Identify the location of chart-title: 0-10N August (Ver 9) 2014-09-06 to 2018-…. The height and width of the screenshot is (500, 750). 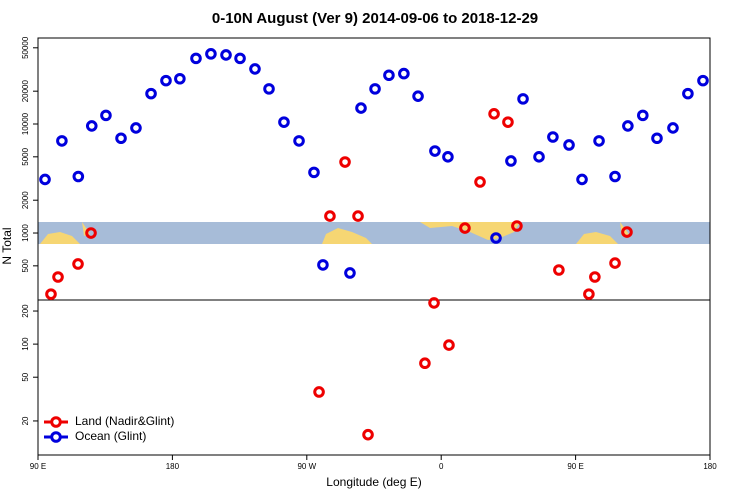
(375, 18).